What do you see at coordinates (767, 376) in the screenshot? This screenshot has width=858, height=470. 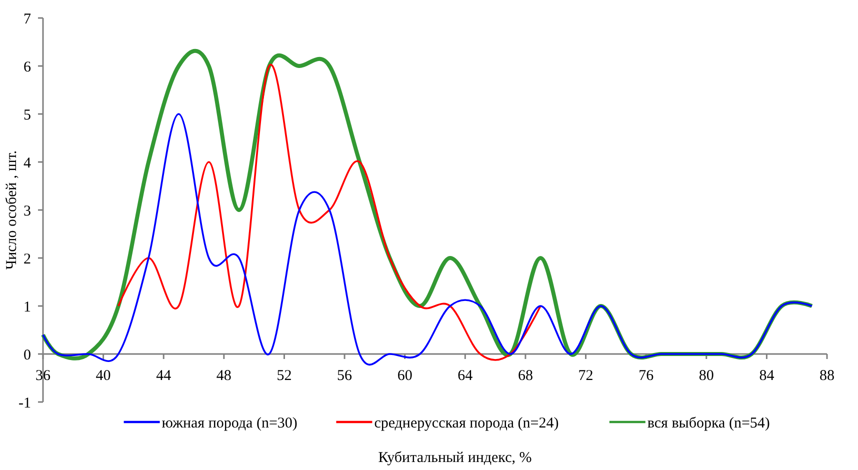 I see `x-tick-label: 84` at bounding box center [767, 376].